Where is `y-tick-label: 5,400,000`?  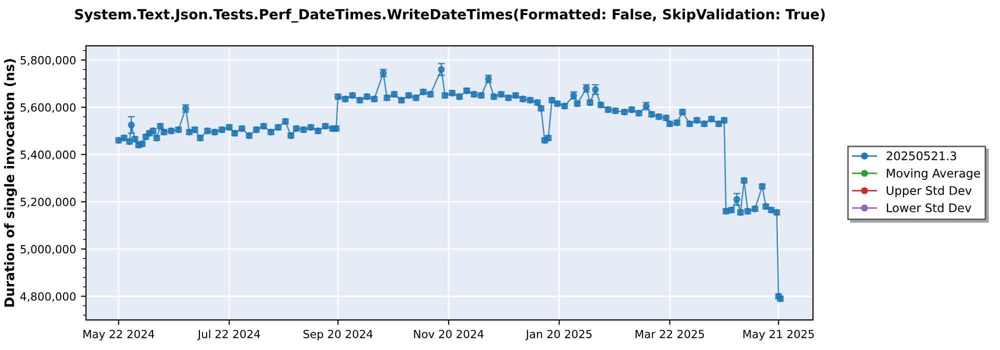
y-tick-label: 5,400,000 is located at coordinates (48, 155).